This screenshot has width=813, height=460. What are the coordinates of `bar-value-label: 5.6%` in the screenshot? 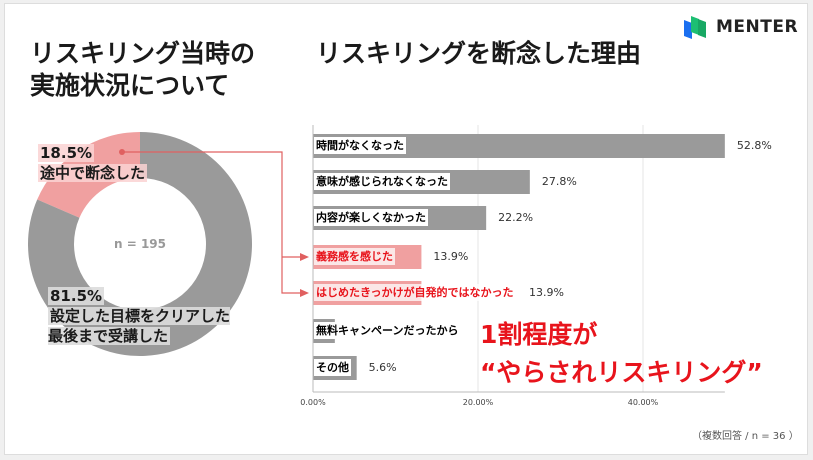 It's located at (382, 367).